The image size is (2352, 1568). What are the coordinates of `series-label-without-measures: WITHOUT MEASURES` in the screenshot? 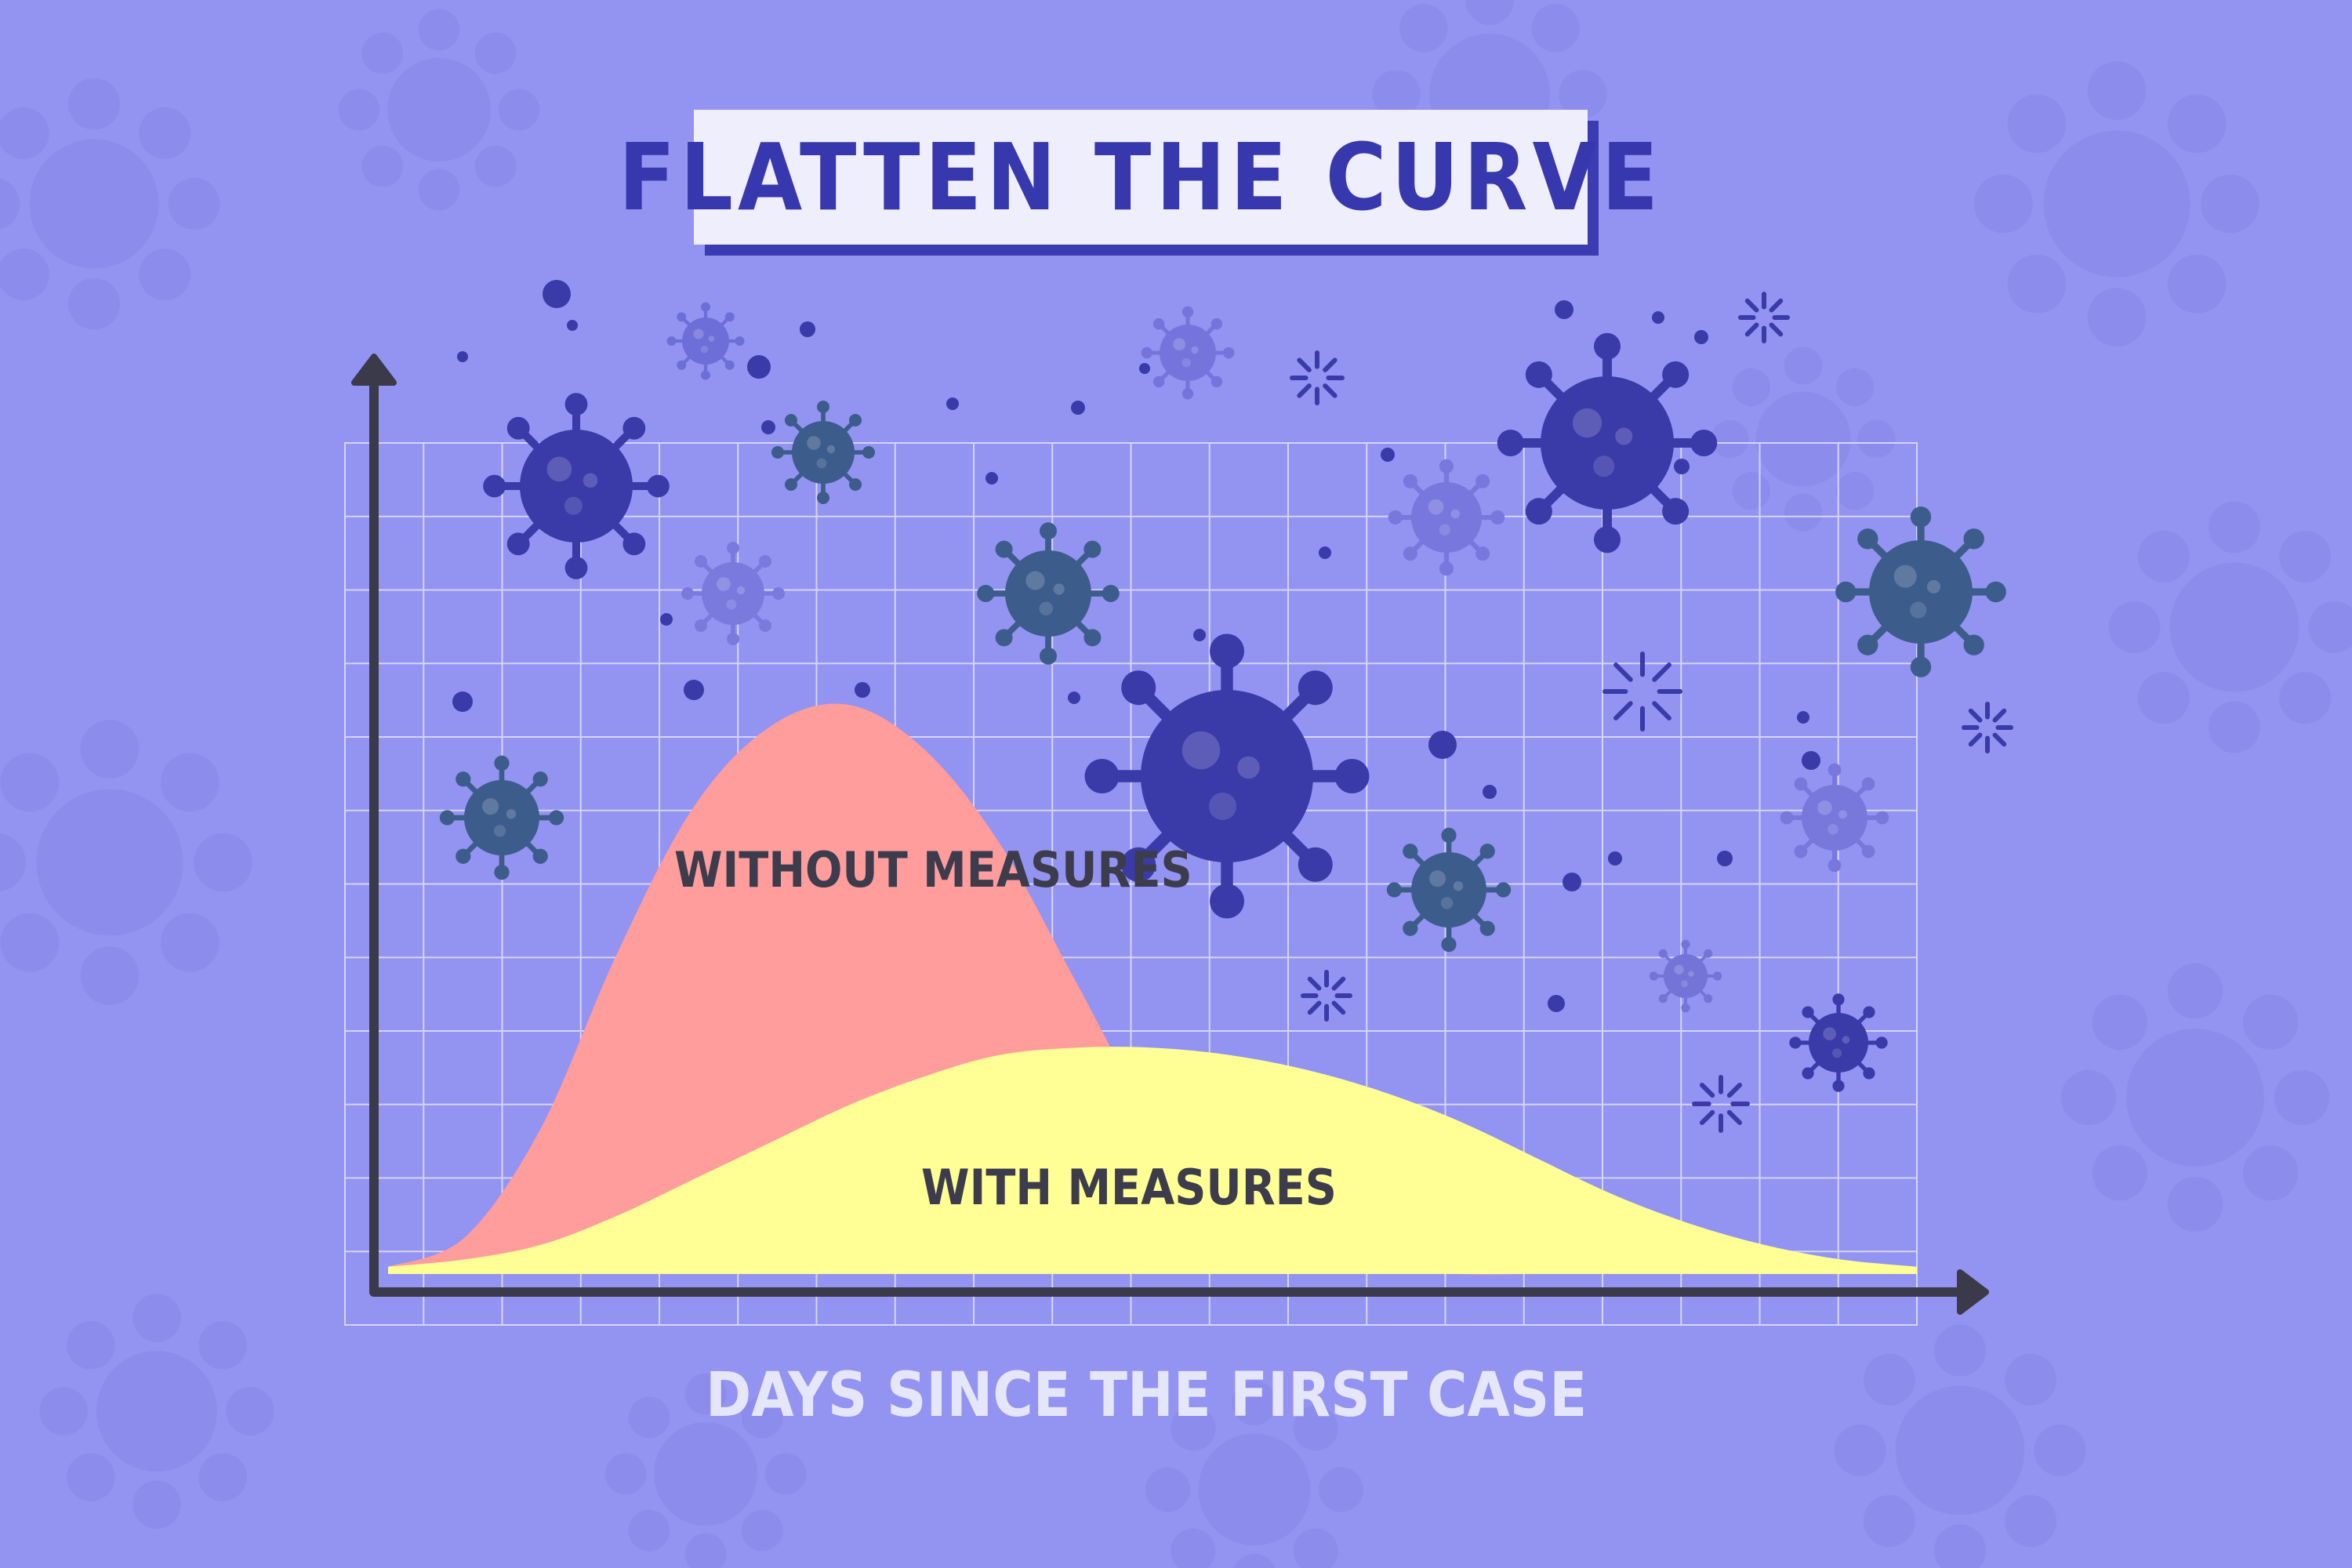 It's located at (933, 870).